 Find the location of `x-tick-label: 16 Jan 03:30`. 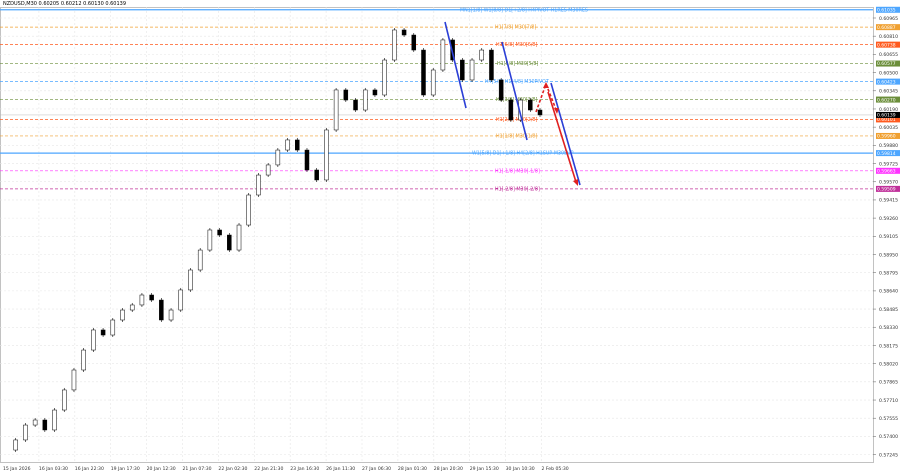

x-tick-label: 16 Jan 03:30 is located at coordinates (53, 469).